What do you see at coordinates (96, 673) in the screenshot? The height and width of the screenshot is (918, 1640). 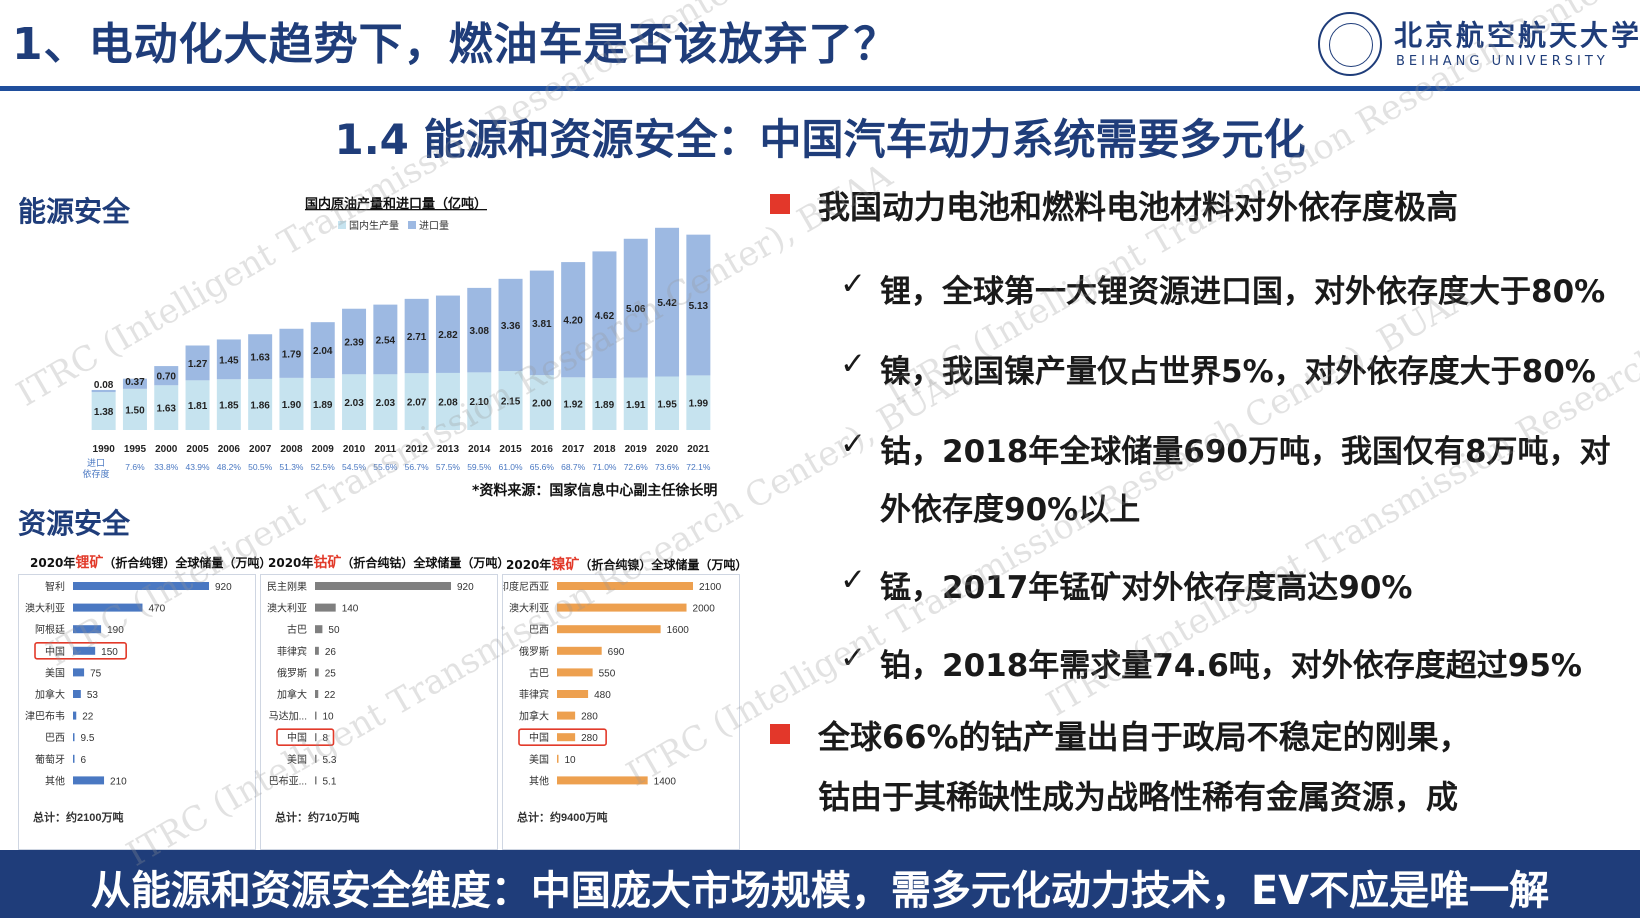 I see `value-label: 75` at bounding box center [96, 673].